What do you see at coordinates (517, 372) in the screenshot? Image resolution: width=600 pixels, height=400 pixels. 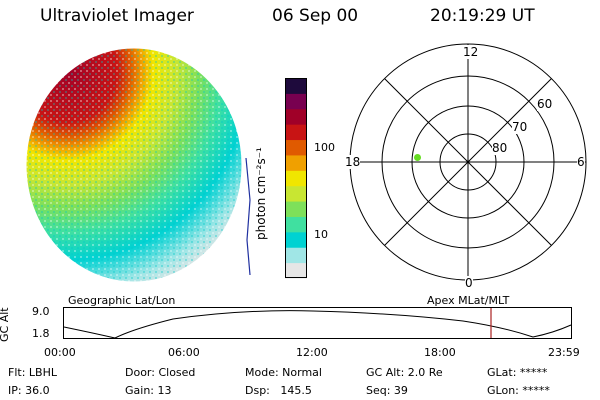 I see `status-glat: GLat: *****` at bounding box center [517, 372].